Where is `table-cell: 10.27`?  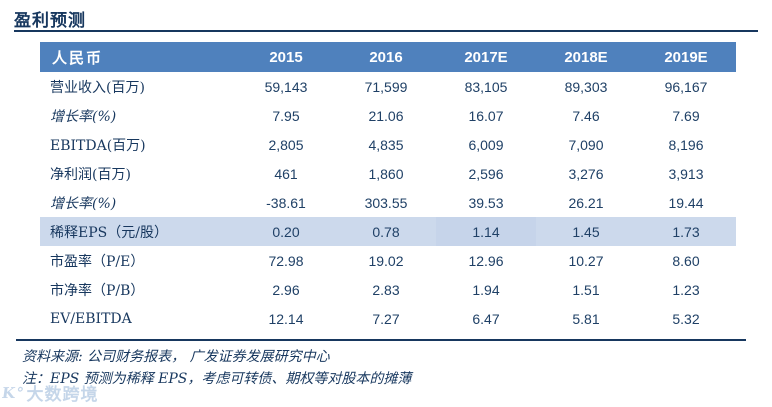 table-cell: 10.27 is located at coordinates (586, 260).